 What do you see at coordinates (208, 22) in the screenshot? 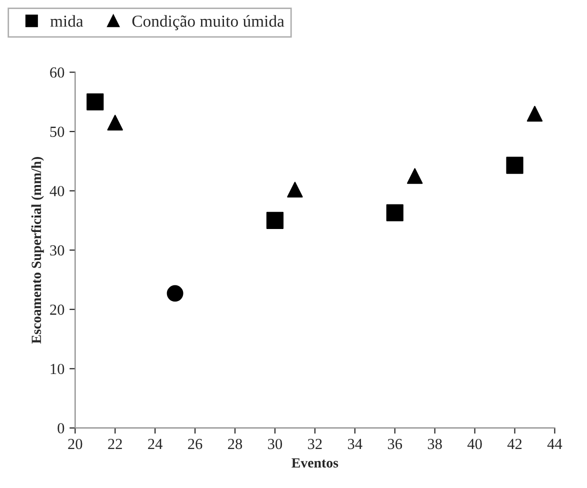
I see `legend-label: Condição muito úmida` at bounding box center [208, 22].